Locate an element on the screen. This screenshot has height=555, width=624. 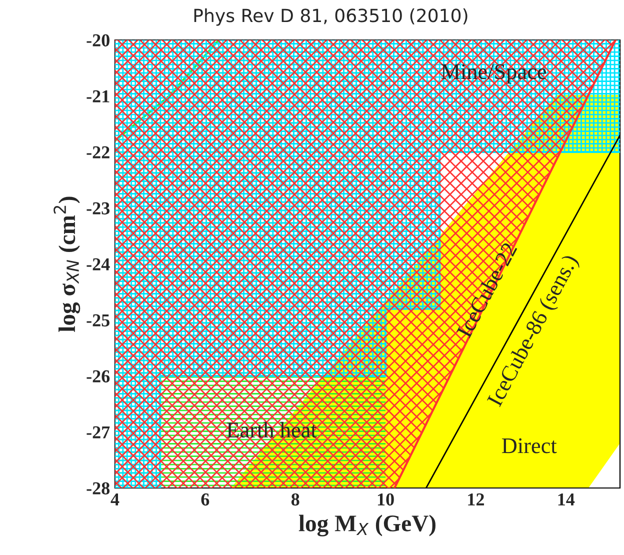
annotation: Earth heat is located at coordinates (271, 430).